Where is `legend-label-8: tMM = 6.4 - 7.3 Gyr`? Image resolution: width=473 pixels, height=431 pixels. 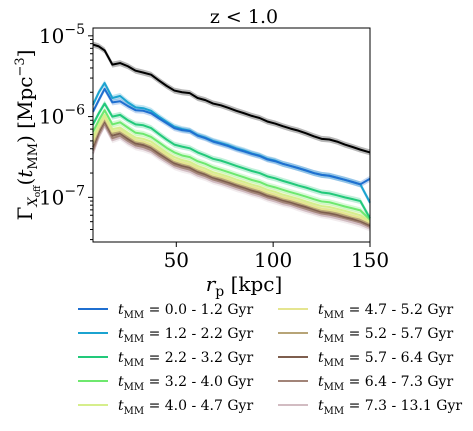 legend-label-8: tMM = 6.4 - 7.3 Gyr is located at coordinates (385, 383).